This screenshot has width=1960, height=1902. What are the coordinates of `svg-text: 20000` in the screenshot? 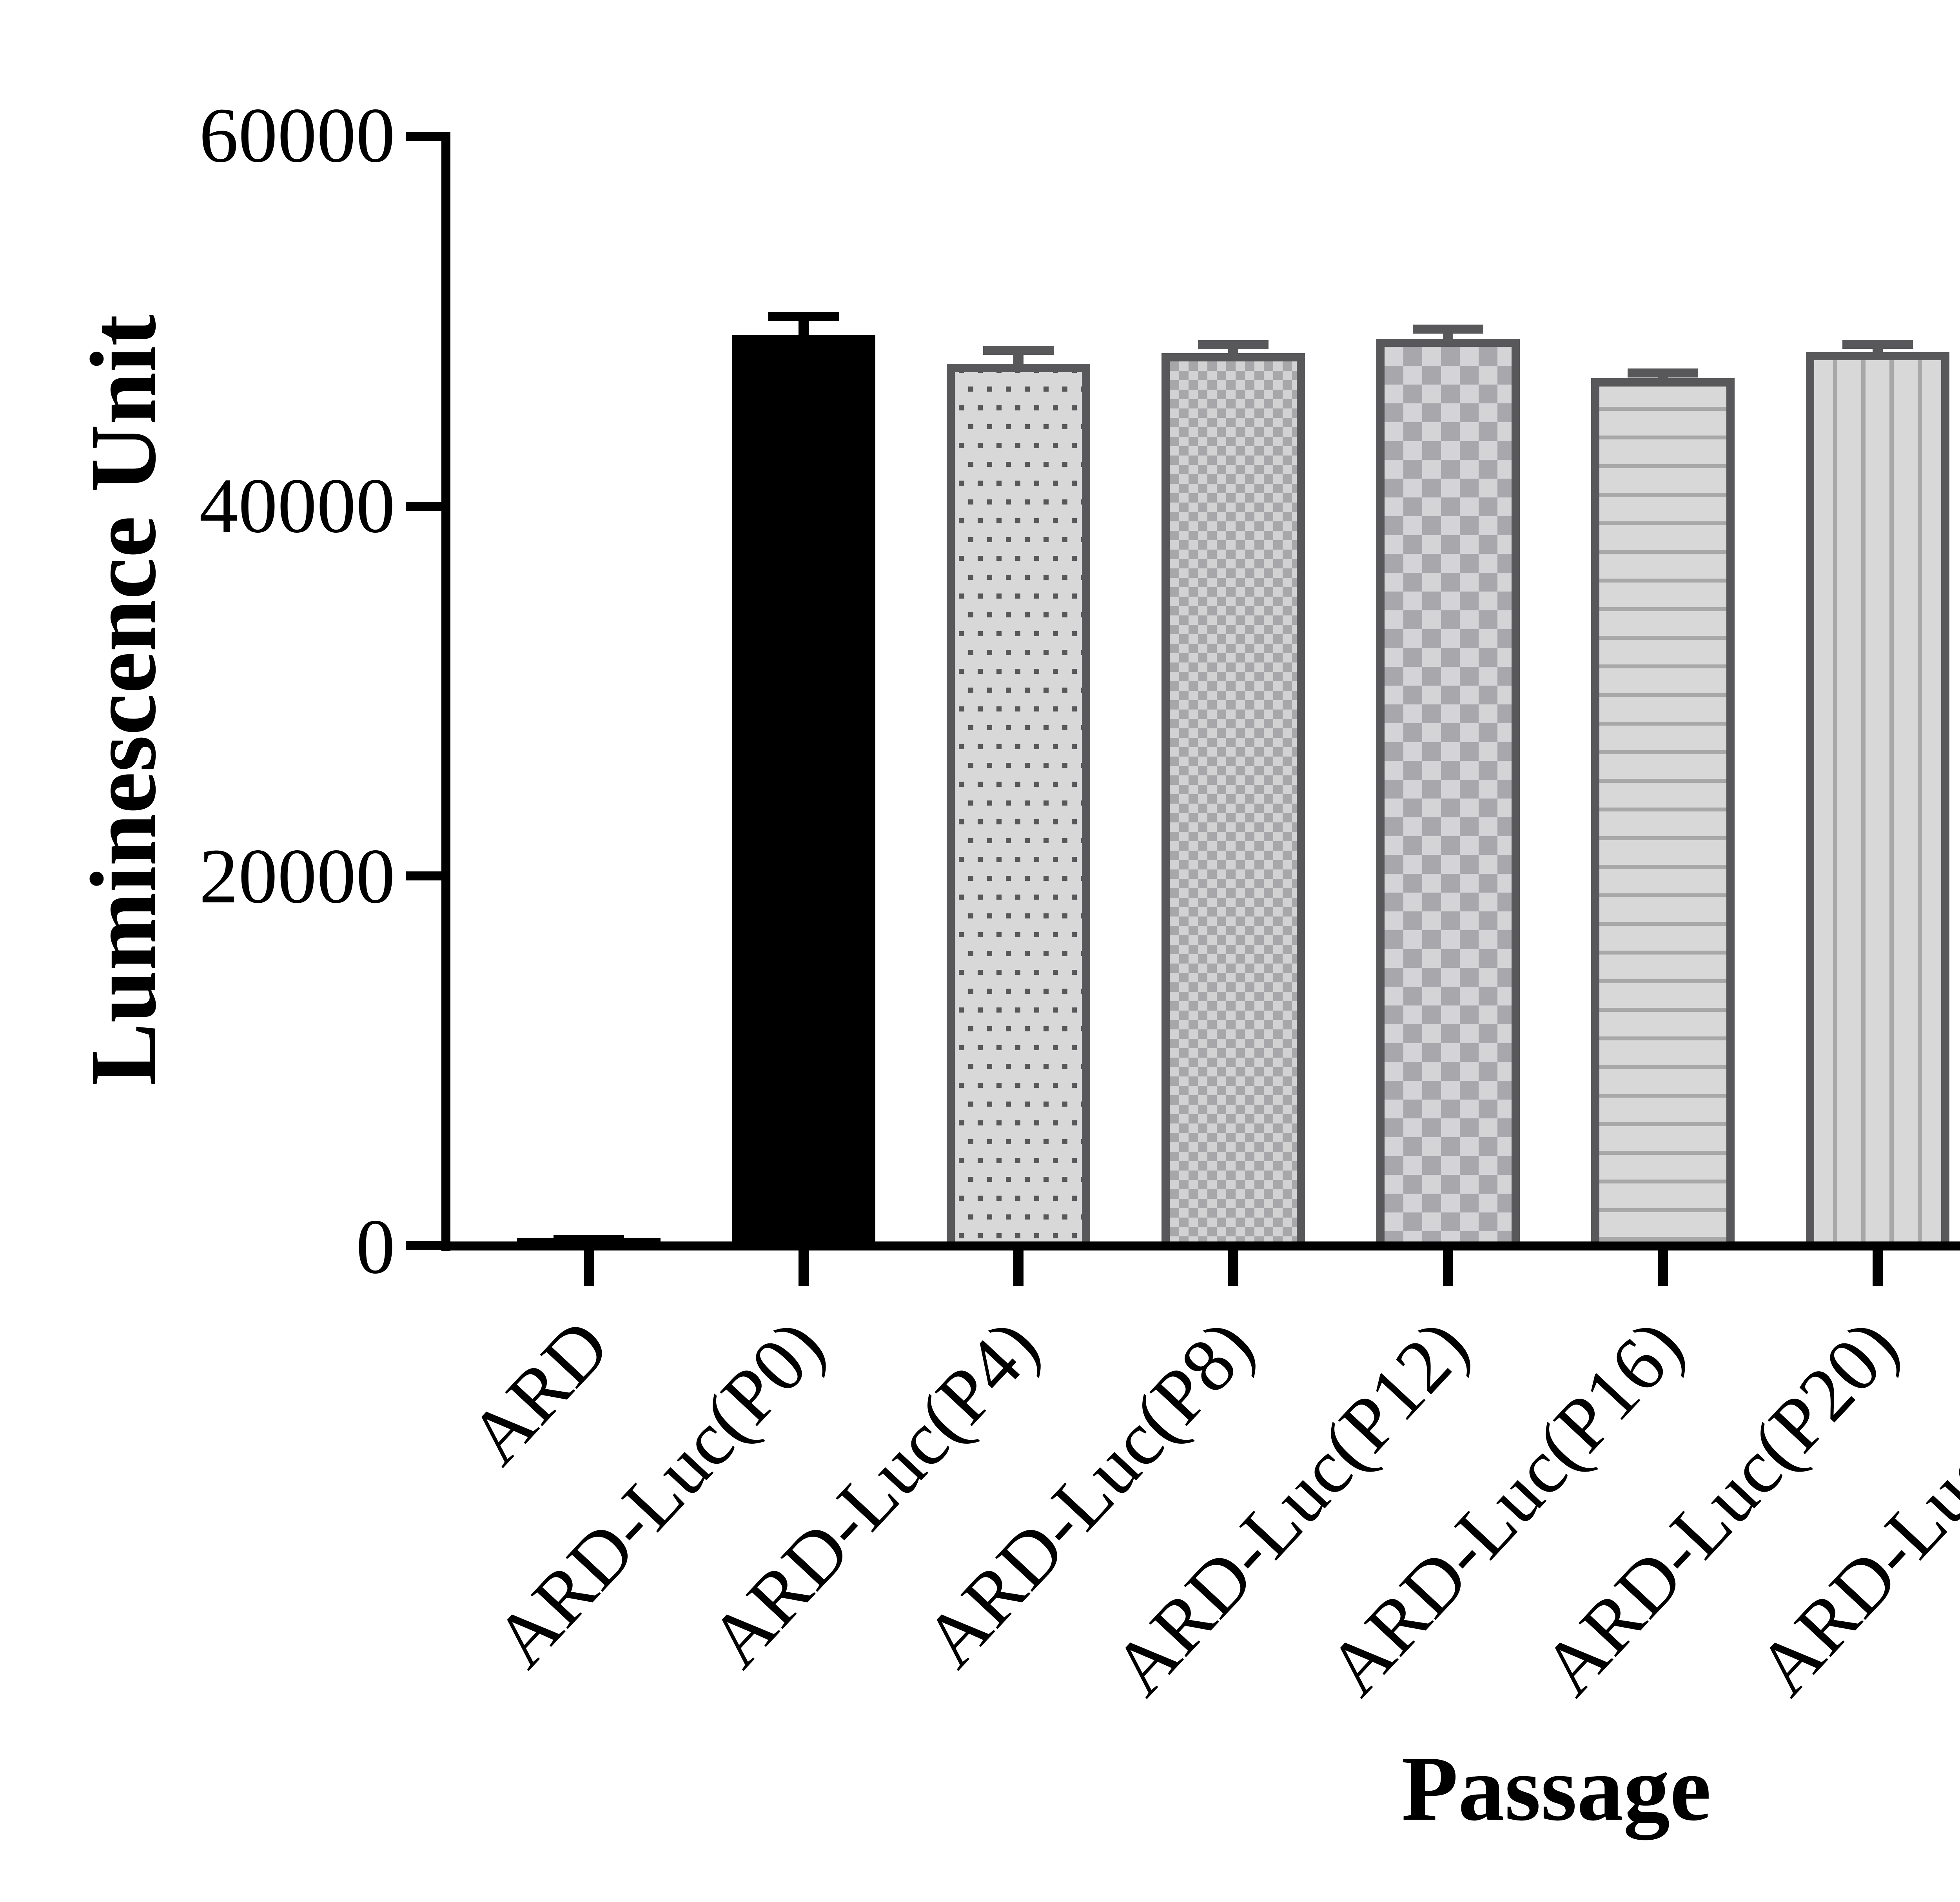 It's located at (297, 877).